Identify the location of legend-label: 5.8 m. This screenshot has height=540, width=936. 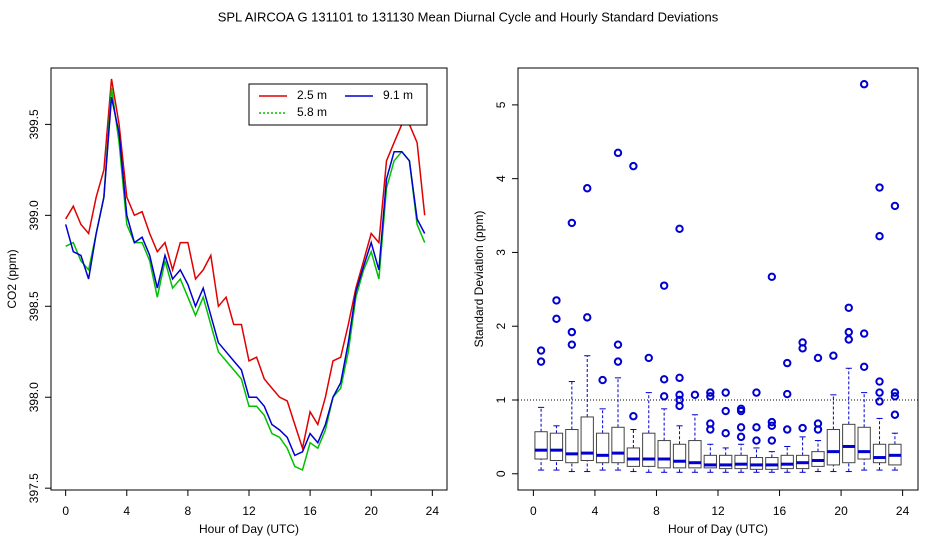
(312, 112).